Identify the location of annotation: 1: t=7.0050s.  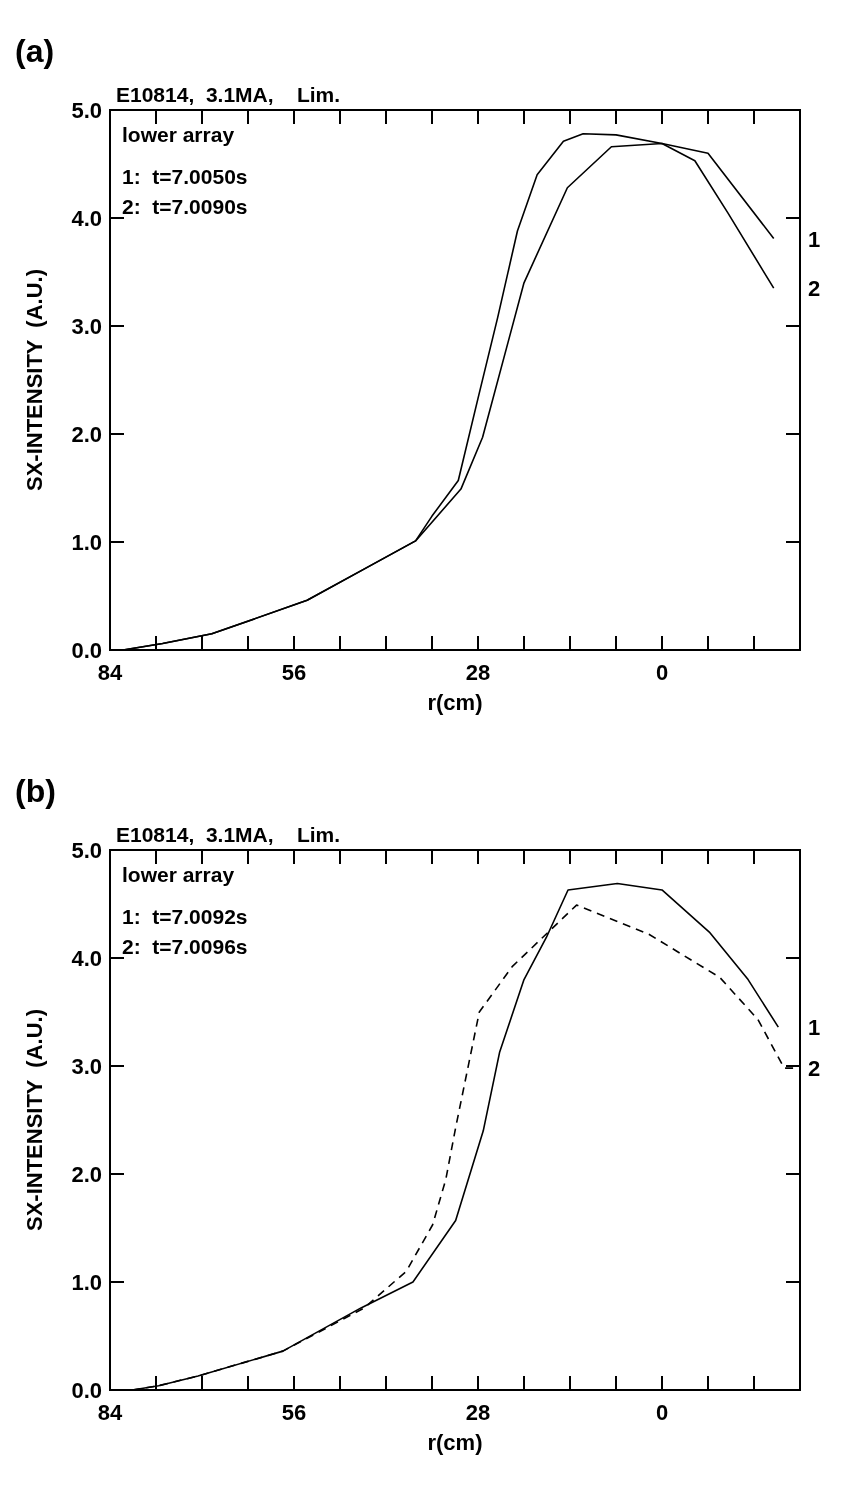
(185, 176).